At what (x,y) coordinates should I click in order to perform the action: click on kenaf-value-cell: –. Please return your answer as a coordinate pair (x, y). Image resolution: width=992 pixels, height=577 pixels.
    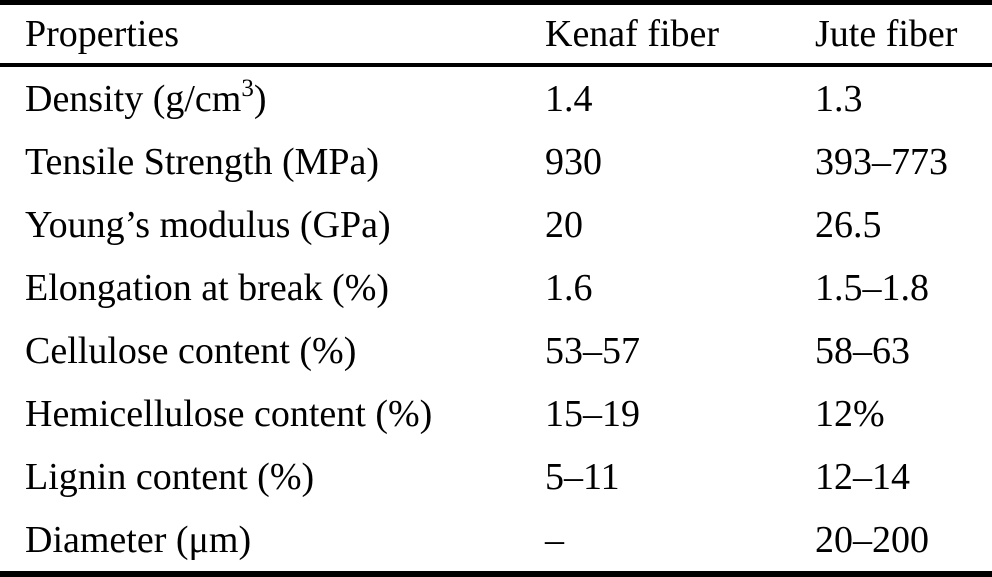
    Looking at the image, I should click on (554, 539).